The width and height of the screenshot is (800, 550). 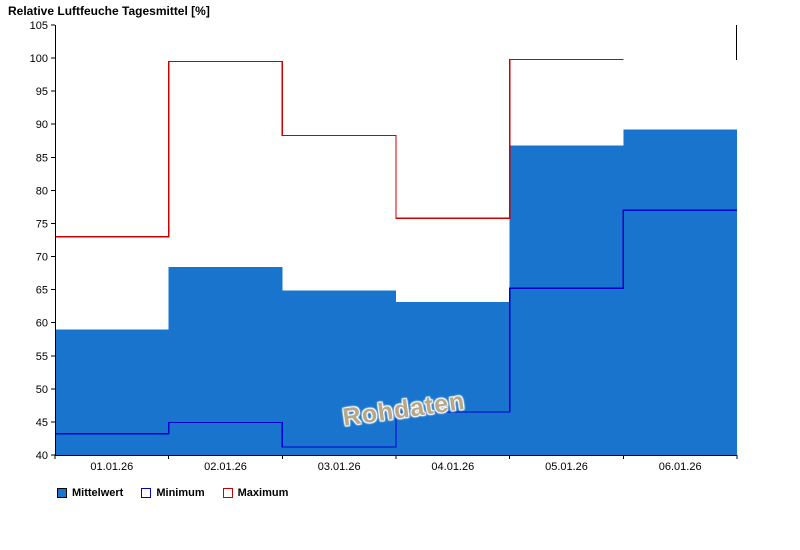 What do you see at coordinates (42, 423) in the screenshot?
I see `y-tick-label: 45` at bounding box center [42, 423].